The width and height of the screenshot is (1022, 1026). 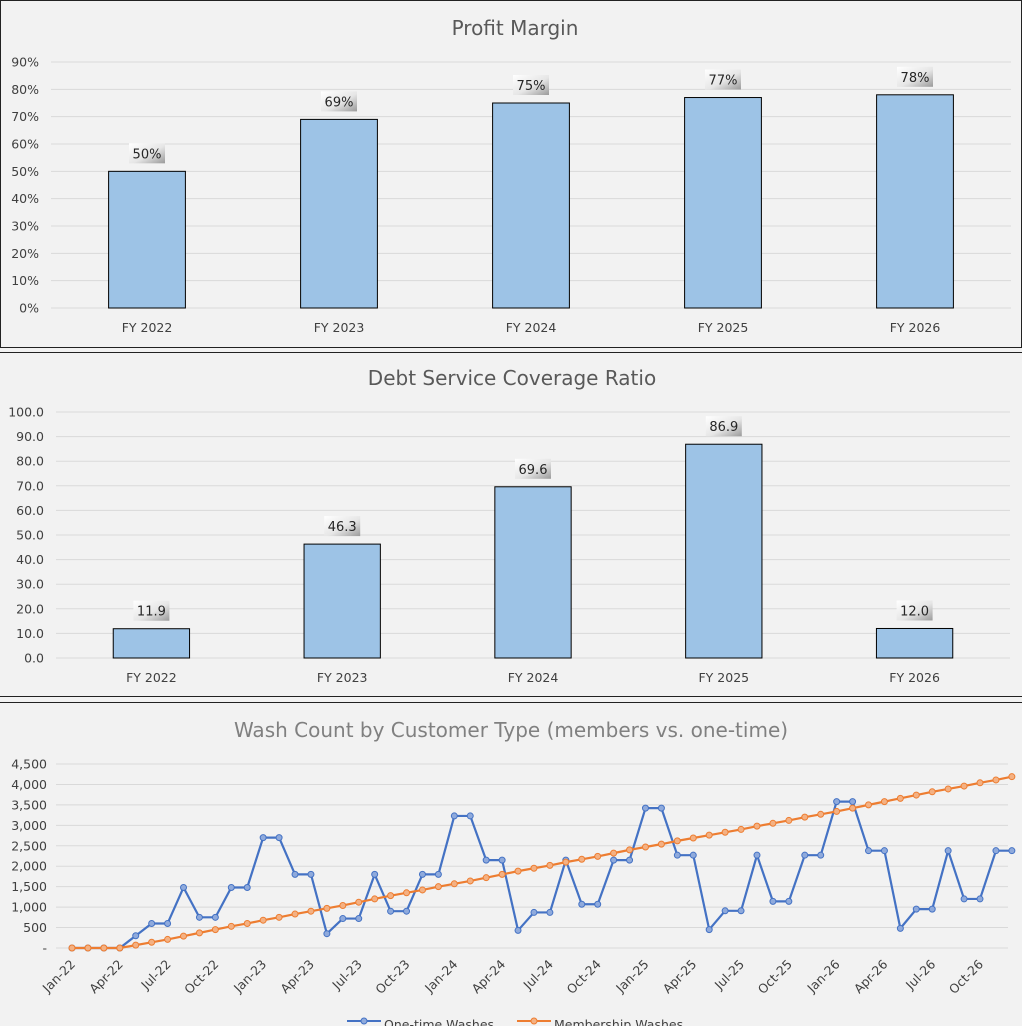 What do you see at coordinates (723, 427) in the screenshot?
I see `data-label: 86.9` at bounding box center [723, 427].